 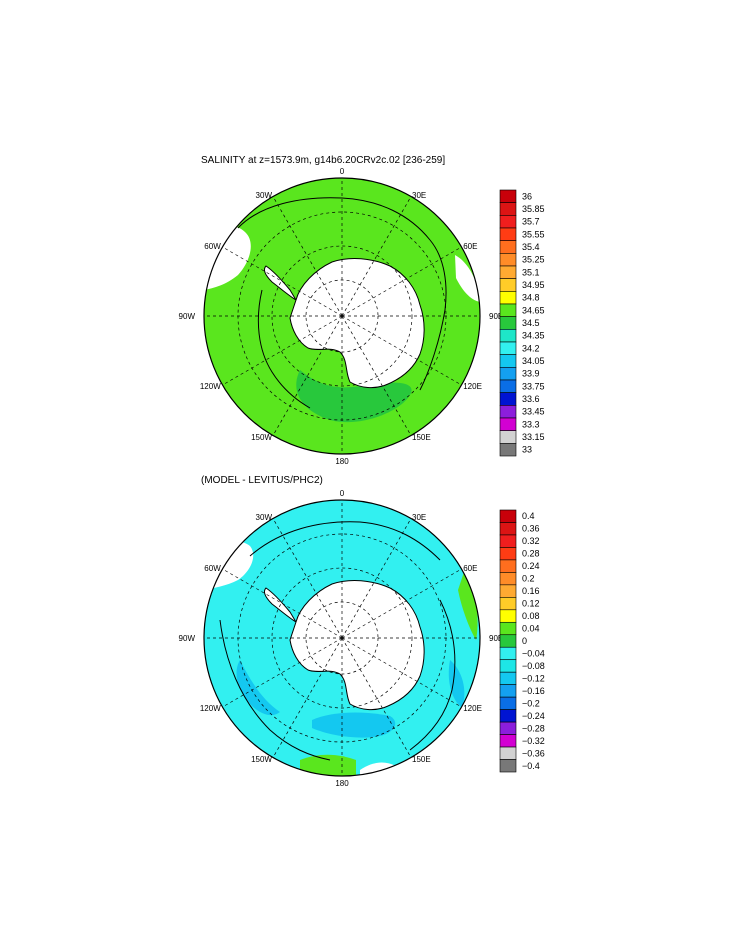 I want to click on difference-longitude-labels: 0 30E 60E 90E 120E 150E 180 150W 120W 90W 60W 30W, so click(x=341, y=638).